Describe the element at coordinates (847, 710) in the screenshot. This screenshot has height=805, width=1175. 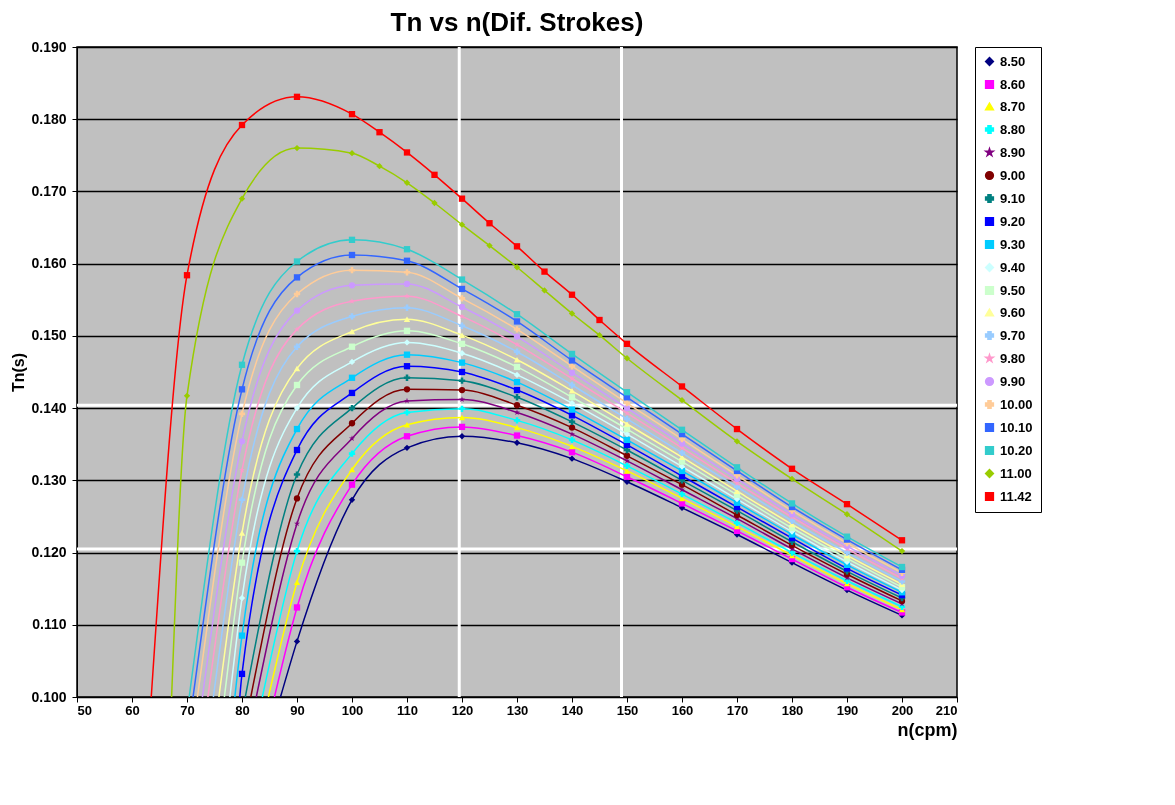
I see `x-tick-label: 190` at that location.